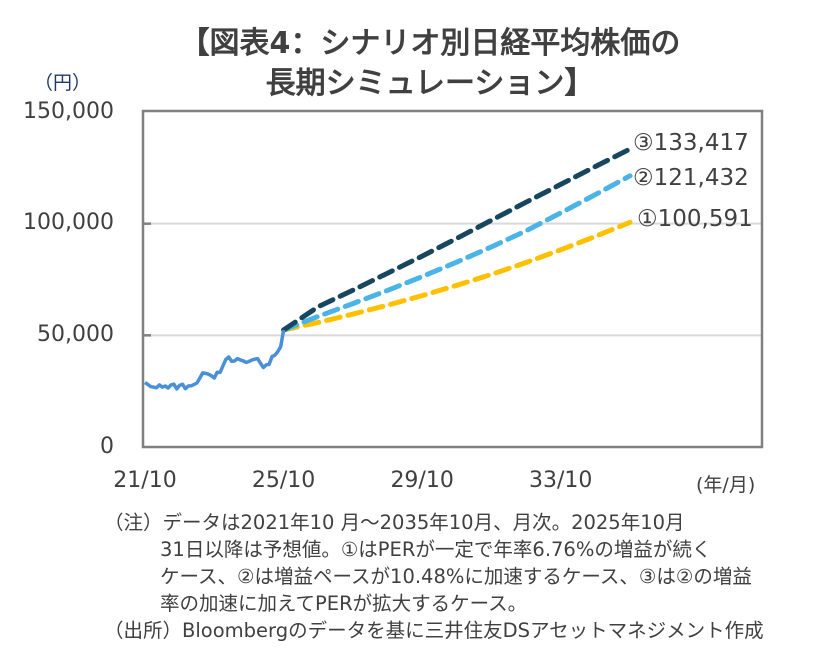 The height and width of the screenshot is (653, 817). I want to click on scenario-line-①, so click(457, 276).